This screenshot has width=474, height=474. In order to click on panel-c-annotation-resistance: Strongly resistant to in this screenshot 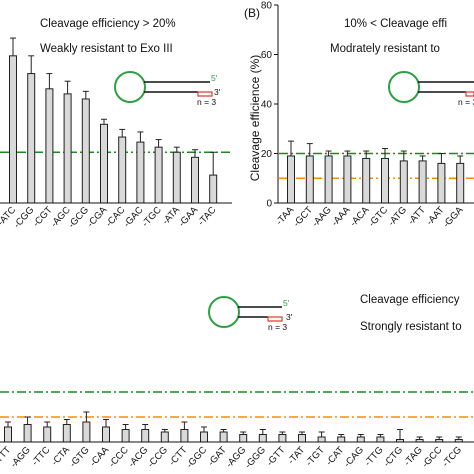, I will do `click(411, 327)`.